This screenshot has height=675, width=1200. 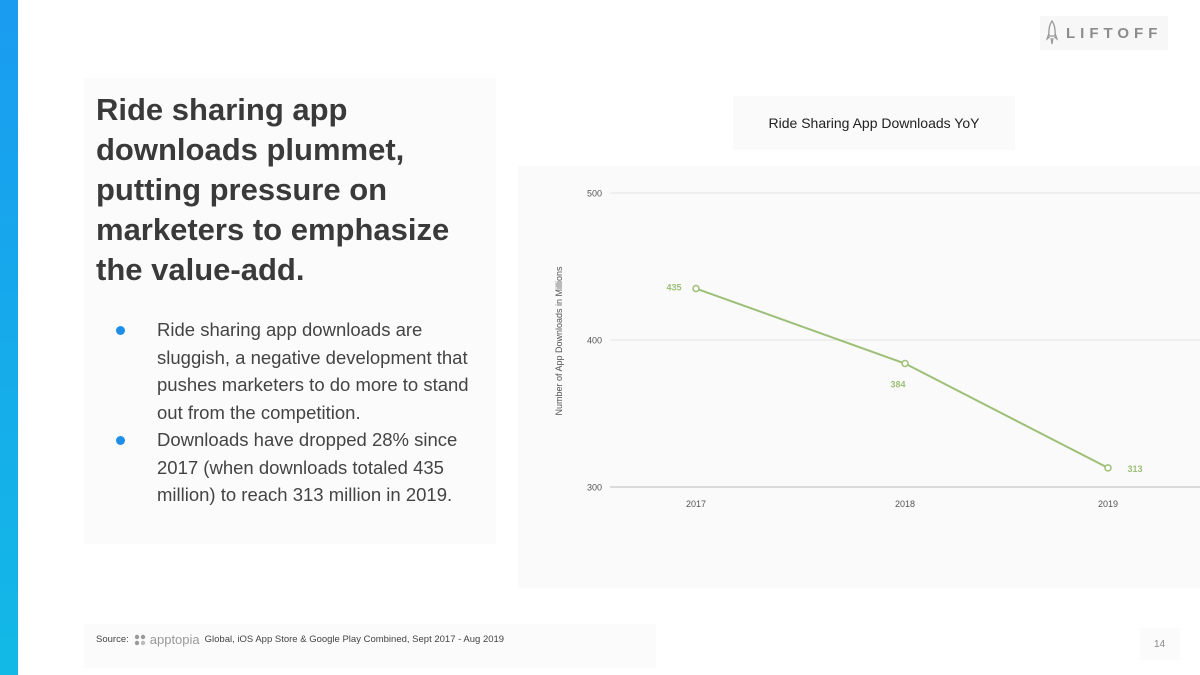 I want to click on apptopia-logo: apptopia, so click(x=167, y=639).